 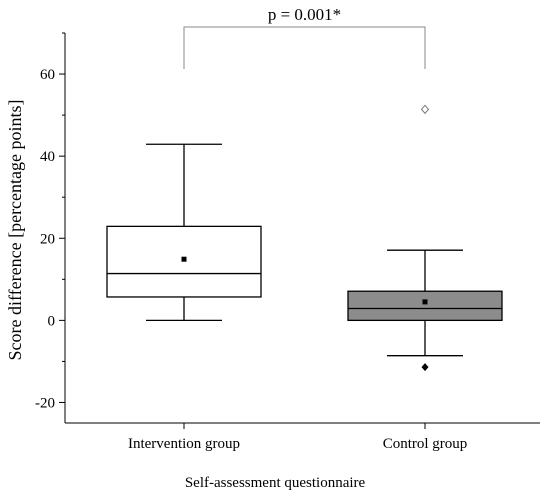 What do you see at coordinates (425, 306) in the screenshot?
I see `iqr-box` at bounding box center [425, 306].